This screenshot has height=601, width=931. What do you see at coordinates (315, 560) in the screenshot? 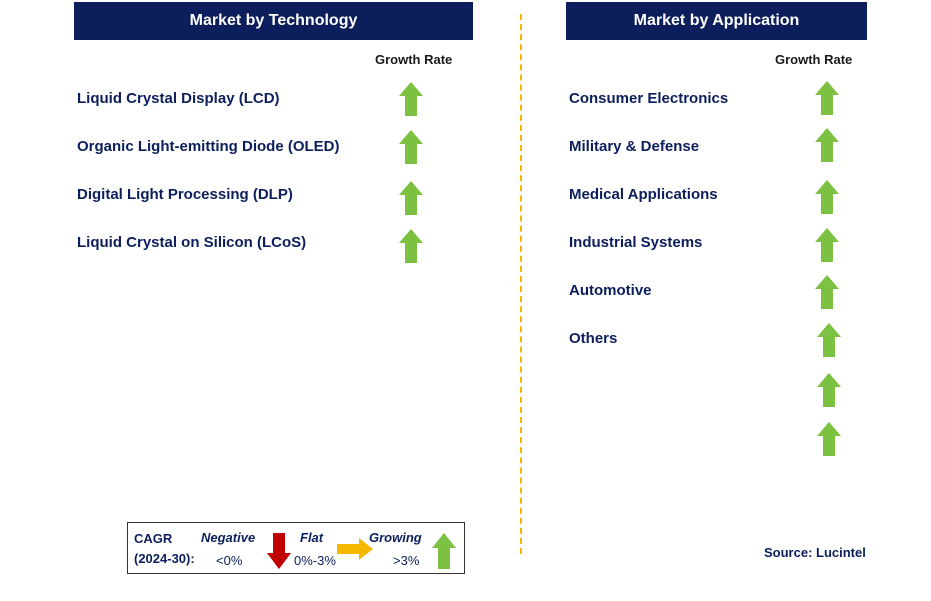
I see `legend-flat-range: 0%-3%` at bounding box center [315, 560].